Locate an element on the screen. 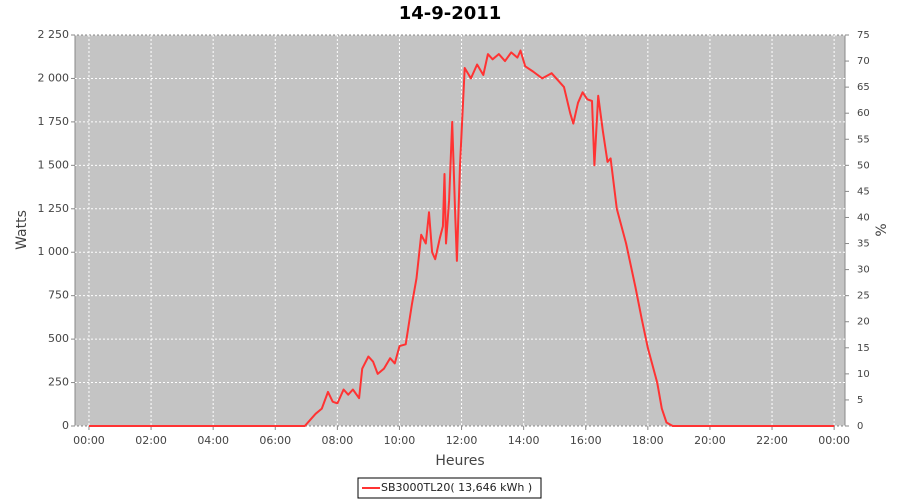 The image size is (900, 500). y-tick-label: 2 250 is located at coordinates (54, 34).